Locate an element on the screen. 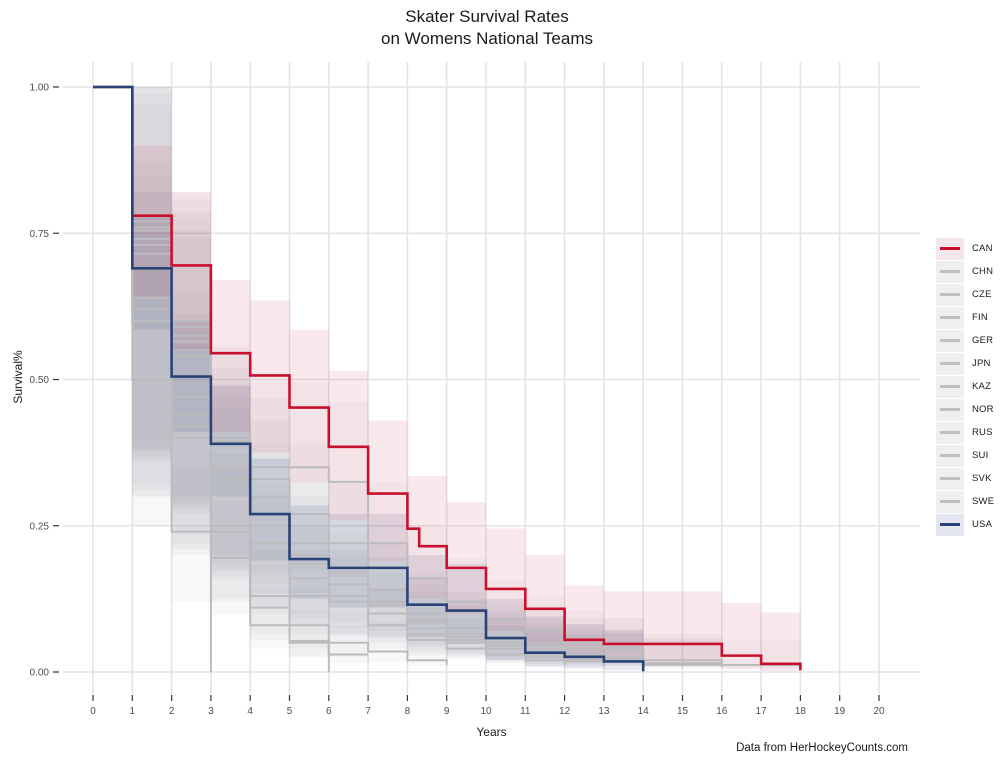 Image resolution: width=1000 pixels, height=765 pixels. legend-item-SWE: SWE is located at coordinates (965, 501).